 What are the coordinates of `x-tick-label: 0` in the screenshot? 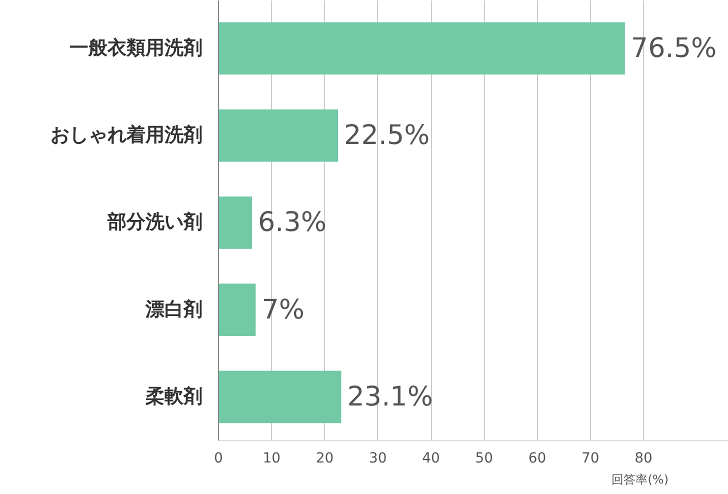 It's located at (218, 458).